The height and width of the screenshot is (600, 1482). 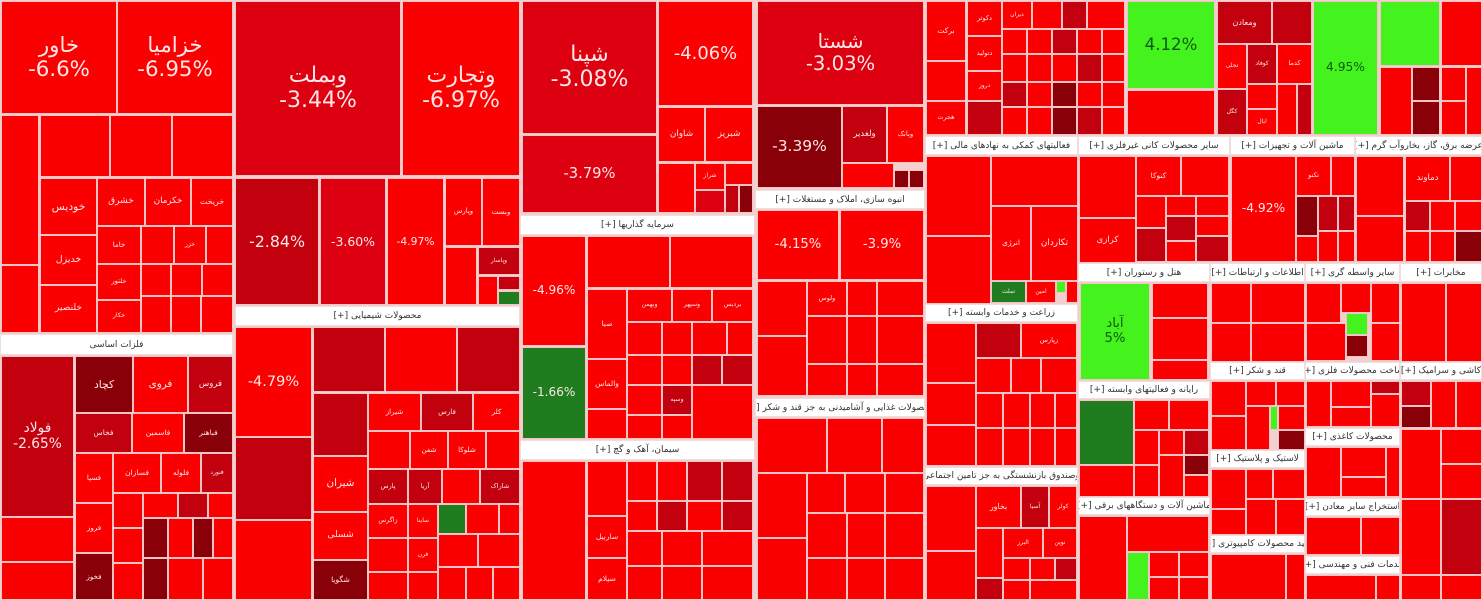 I want to click on stock-tile: شسلی, so click(x=340, y=536).